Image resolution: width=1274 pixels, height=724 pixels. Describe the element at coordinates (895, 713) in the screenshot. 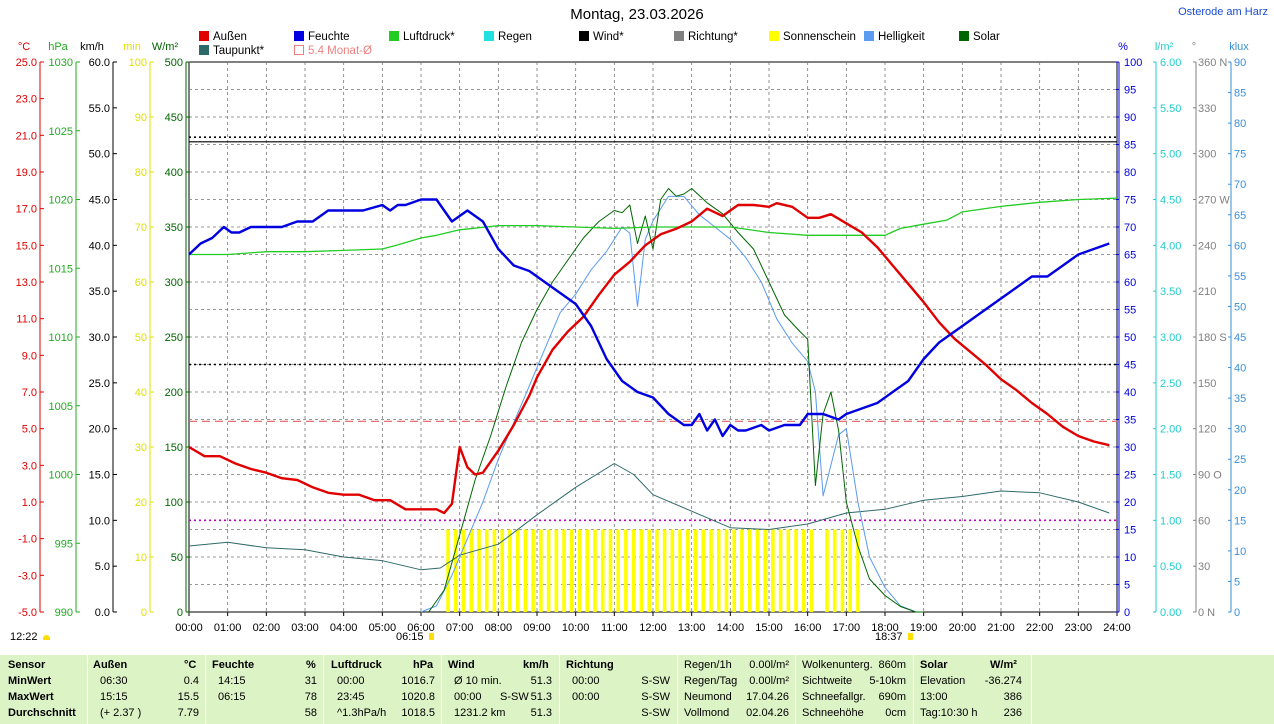

I see `stats-extra2-value: 0cm` at that location.